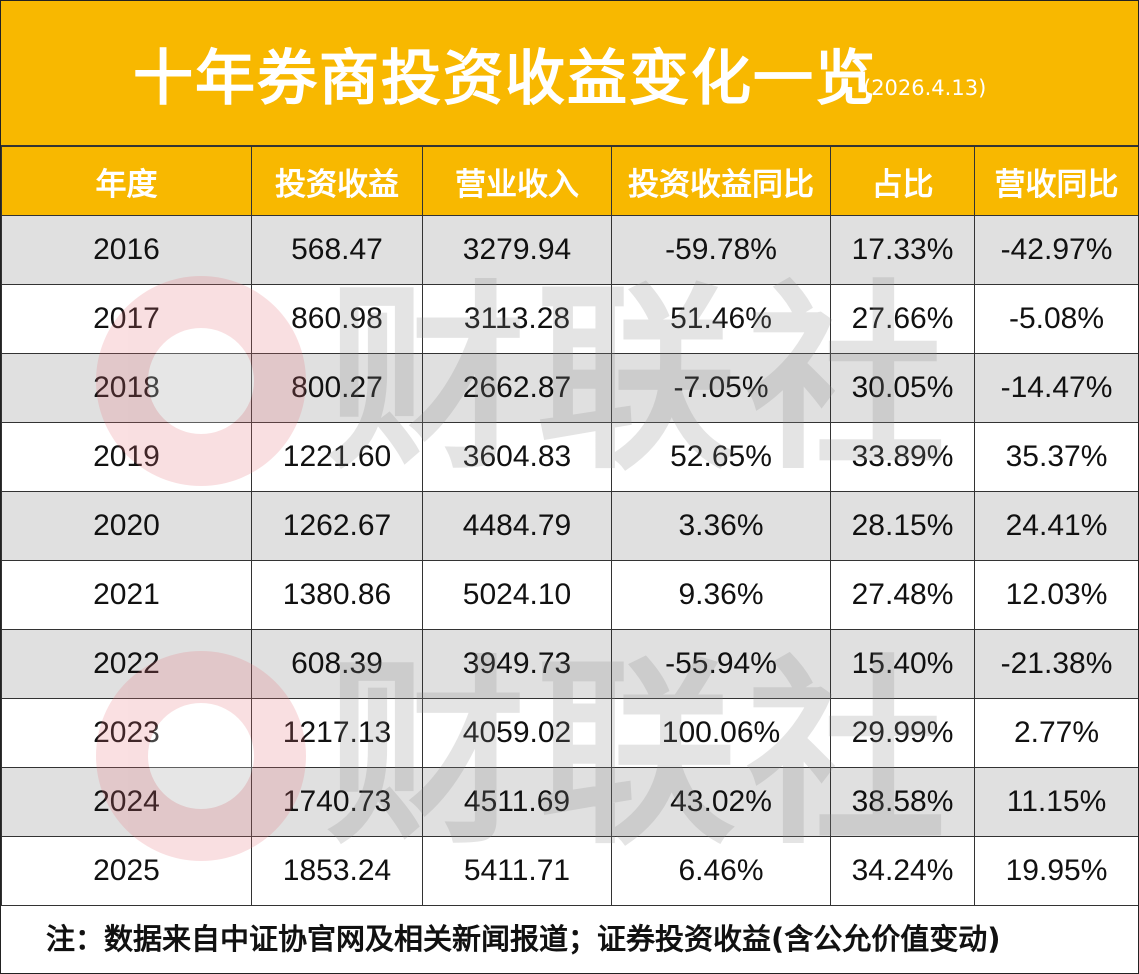 The height and width of the screenshot is (974, 1139). Describe the element at coordinates (337, 802) in the screenshot. I see `table-cell: 1740.73` at that location.